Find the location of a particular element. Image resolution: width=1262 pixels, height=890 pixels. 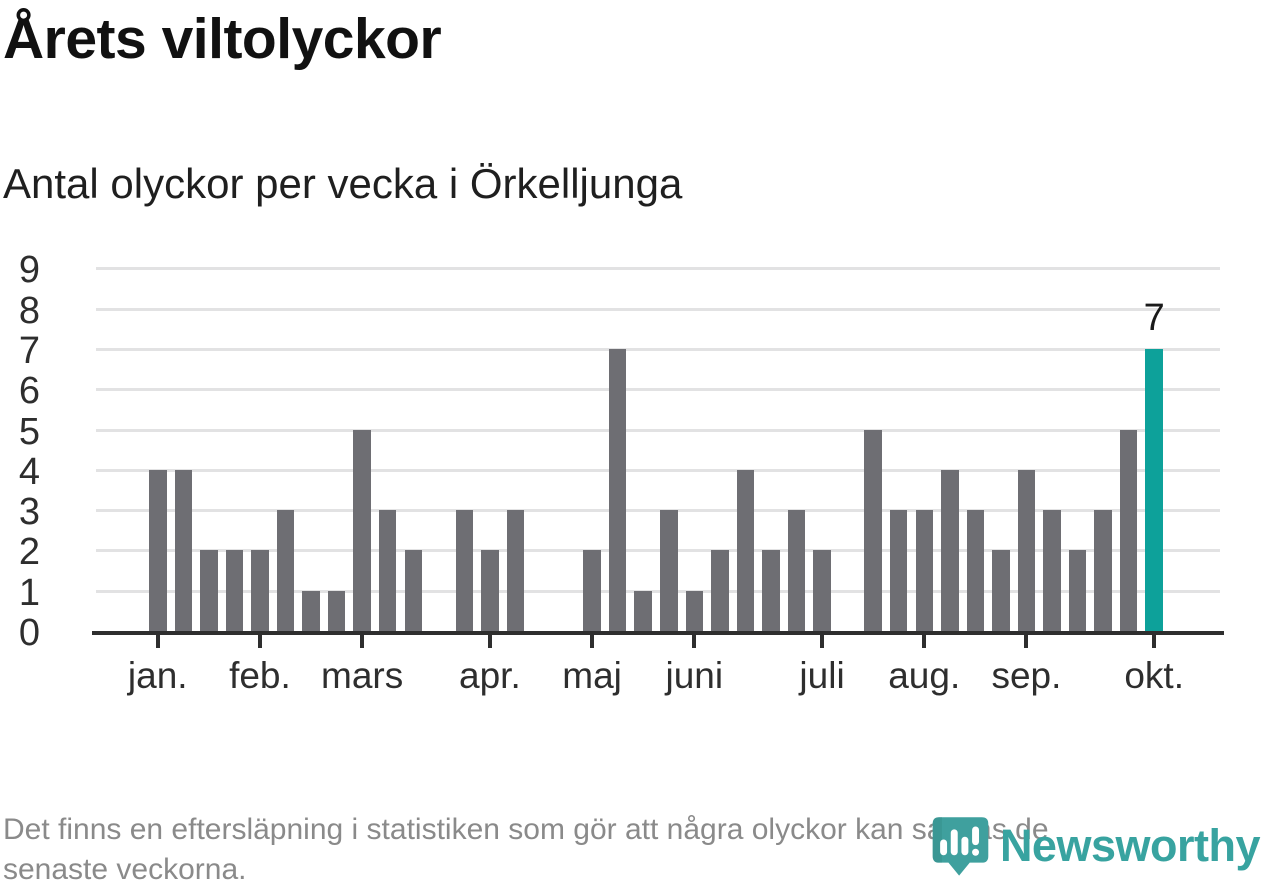

x-axis-tick-juli is located at coordinates (822, 641).